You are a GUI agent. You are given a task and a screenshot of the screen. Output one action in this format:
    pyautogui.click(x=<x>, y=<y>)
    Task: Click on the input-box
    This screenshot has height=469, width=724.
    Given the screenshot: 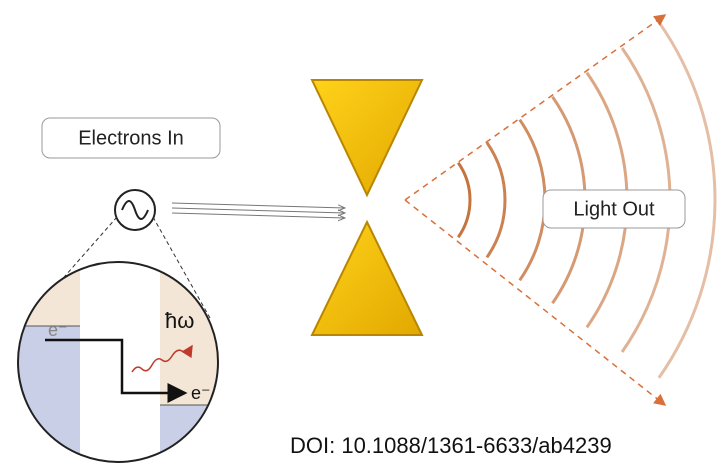 What is the action you would take?
    pyautogui.click(x=131, y=138)
    